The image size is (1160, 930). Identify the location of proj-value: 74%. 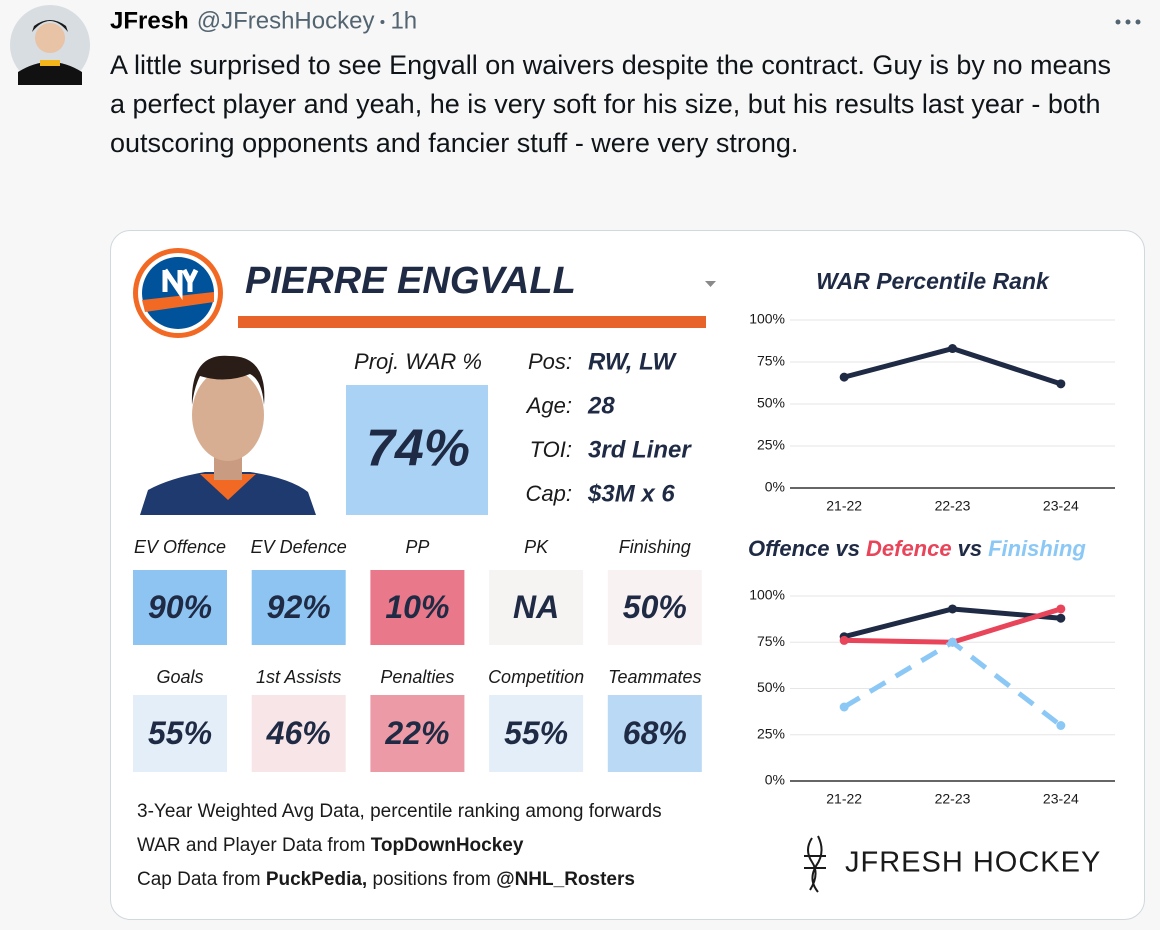
(418, 449).